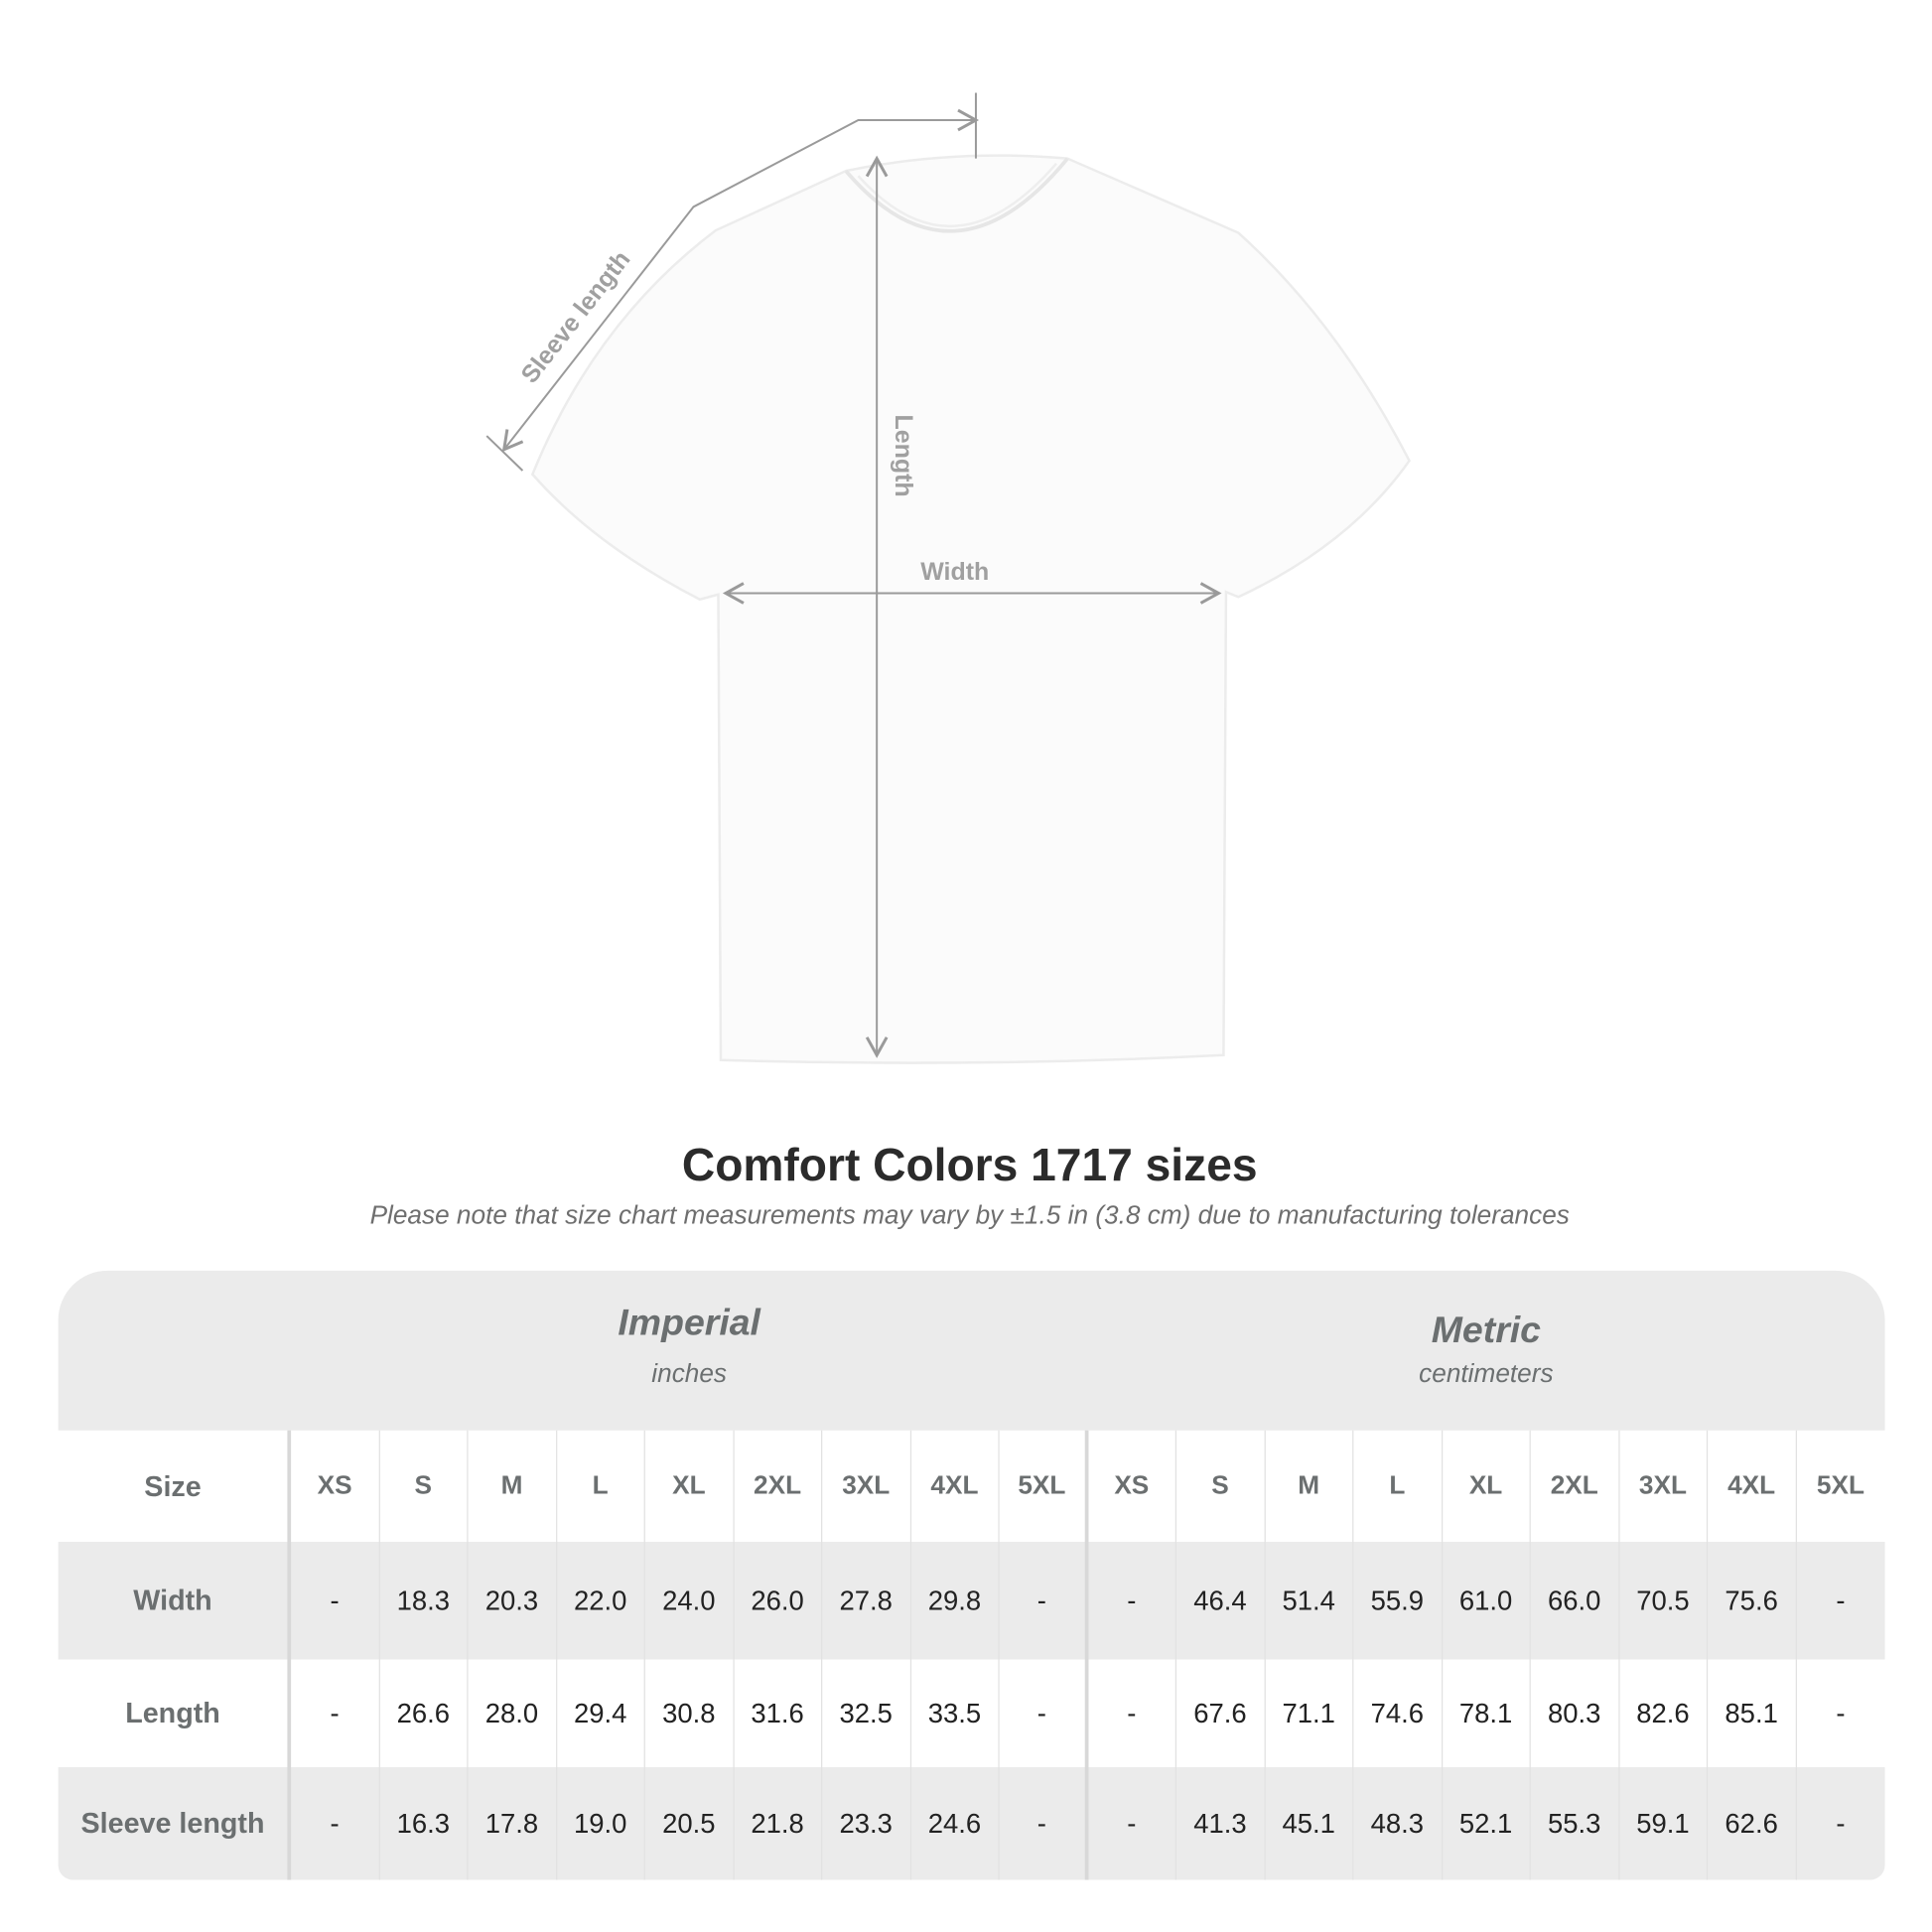 Image resolution: width=1932 pixels, height=1932 pixels. What do you see at coordinates (690, 1374) in the screenshot?
I see `imperial-unit: inches` at bounding box center [690, 1374].